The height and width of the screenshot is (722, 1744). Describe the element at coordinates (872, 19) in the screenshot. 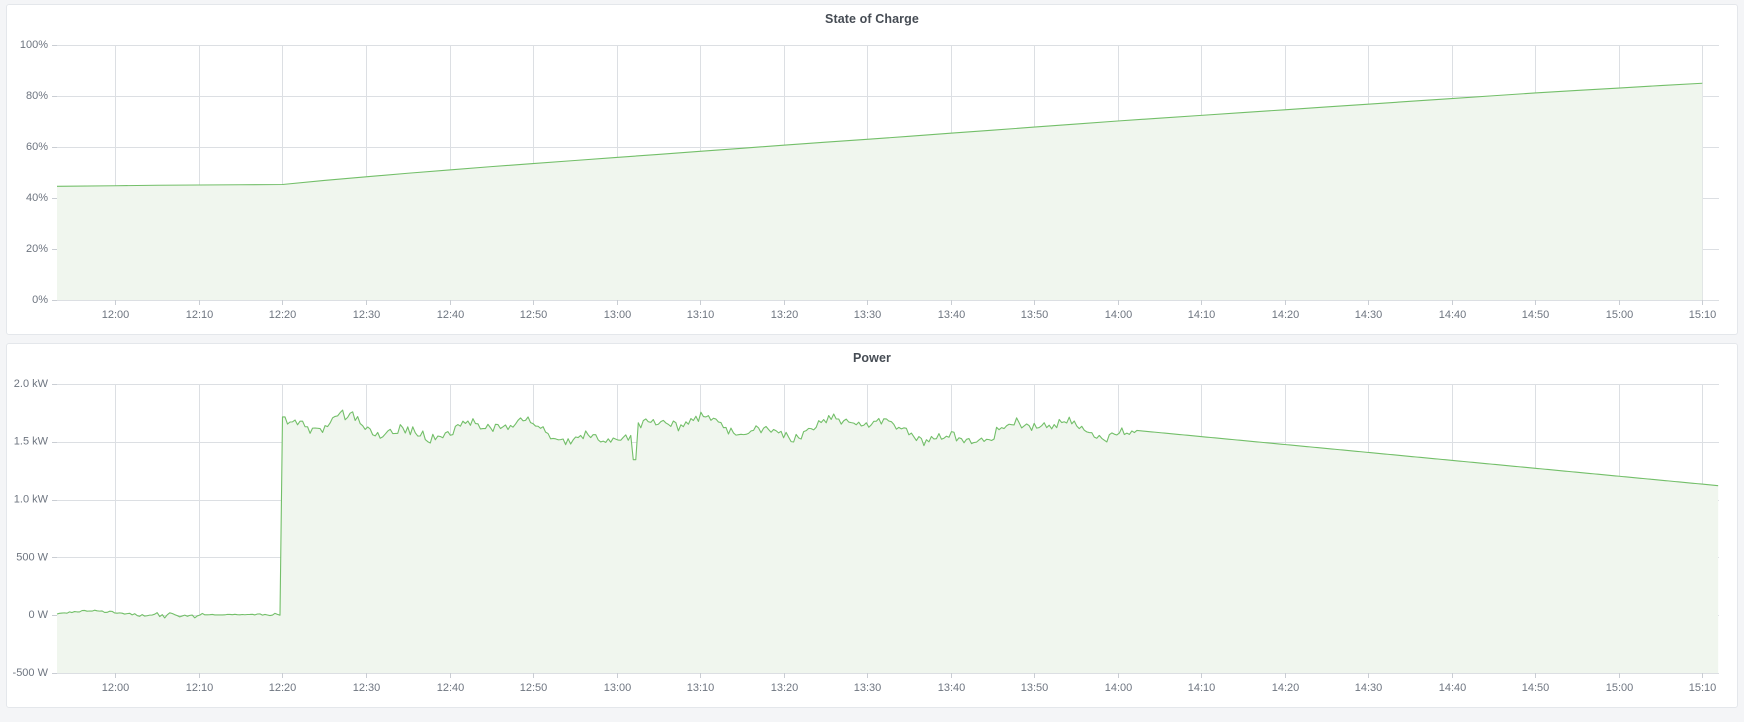

I see `panel-title-state-of-charge: State of Charge` at that location.